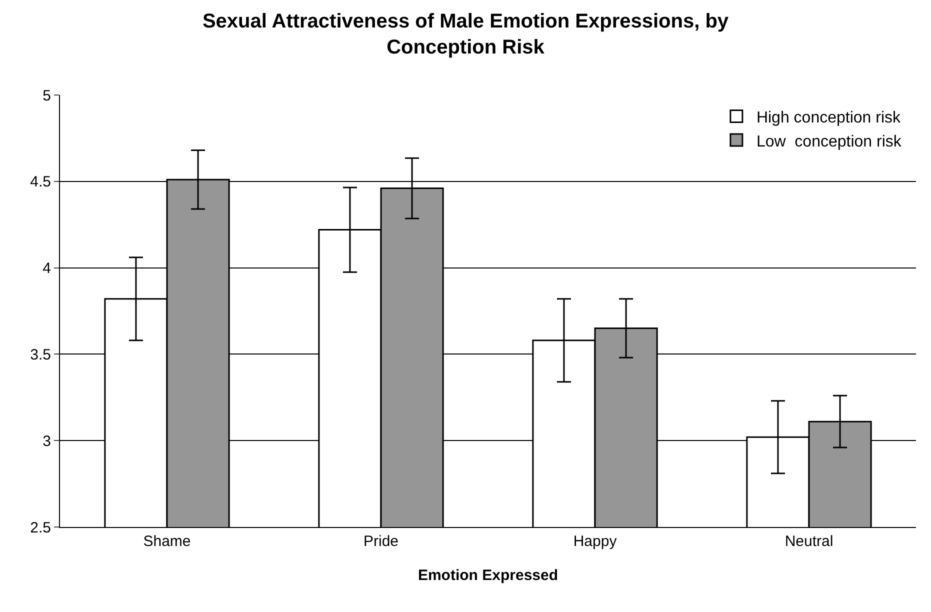  What do you see at coordinates (829, 141) in the screenshot?
I see `legend-label: Low conception risk` at bounding box center [829, 141].